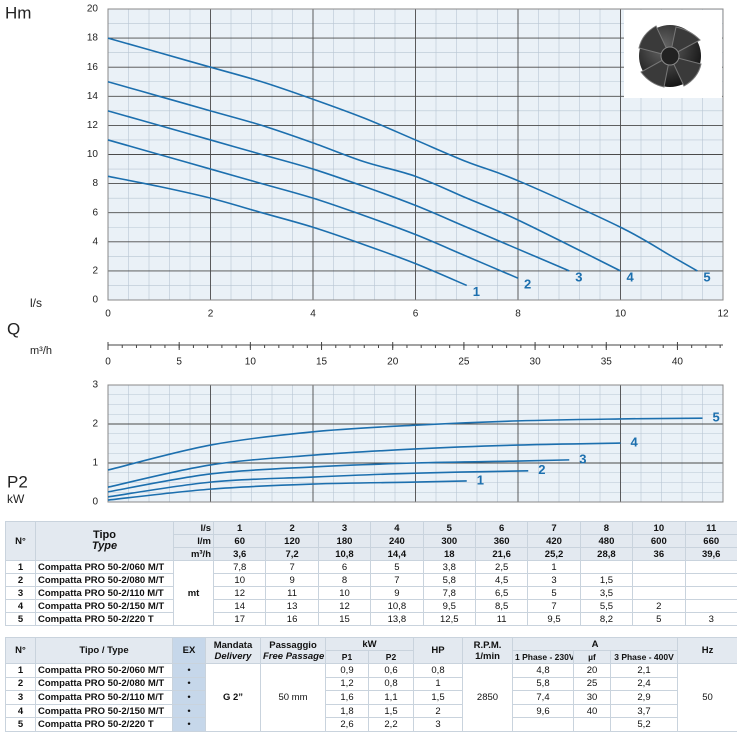  I want to click on cell-text: 2,9, so click(644, 697).